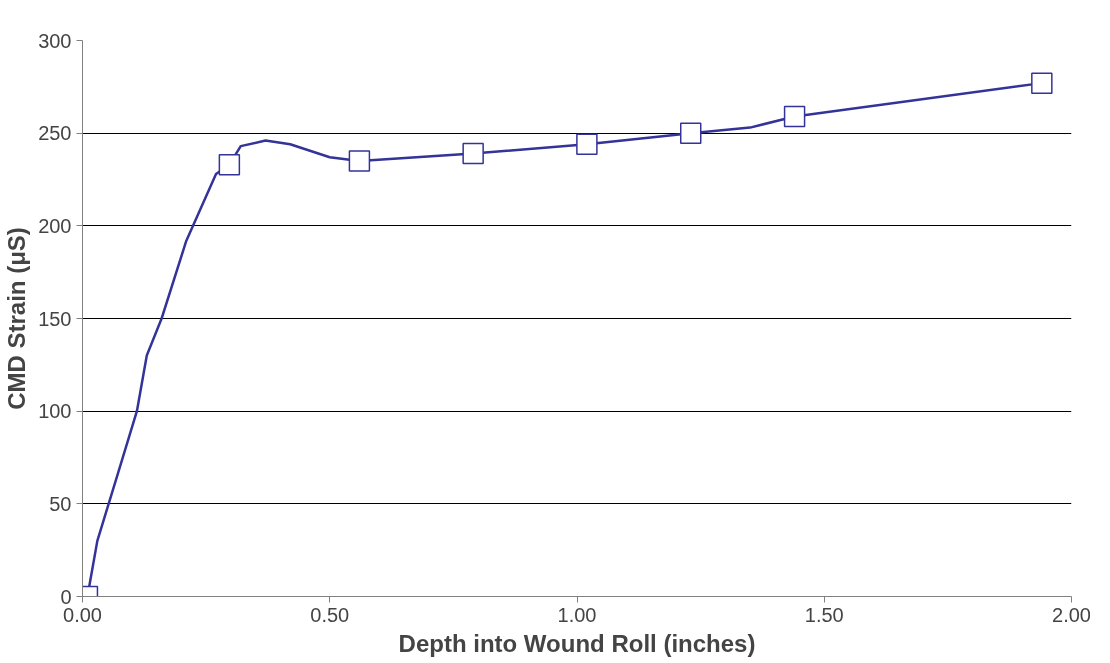 This screenshot has height=663, width=1110. I want to click on y-tick-label: 250, so click(55, 133).